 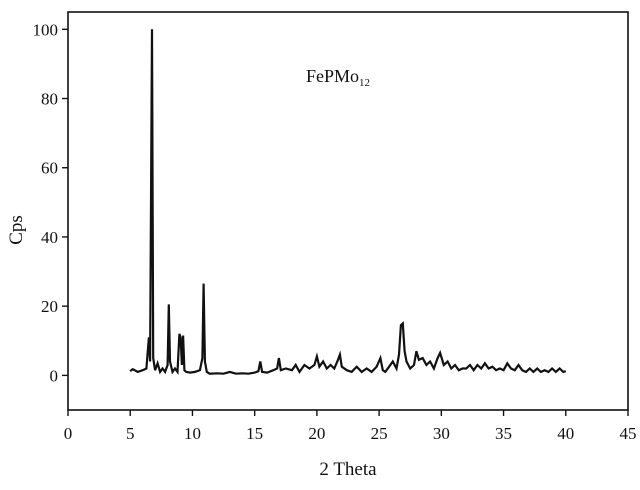 I want to click on y-tick-label: 20, so click(x=49, y=306).